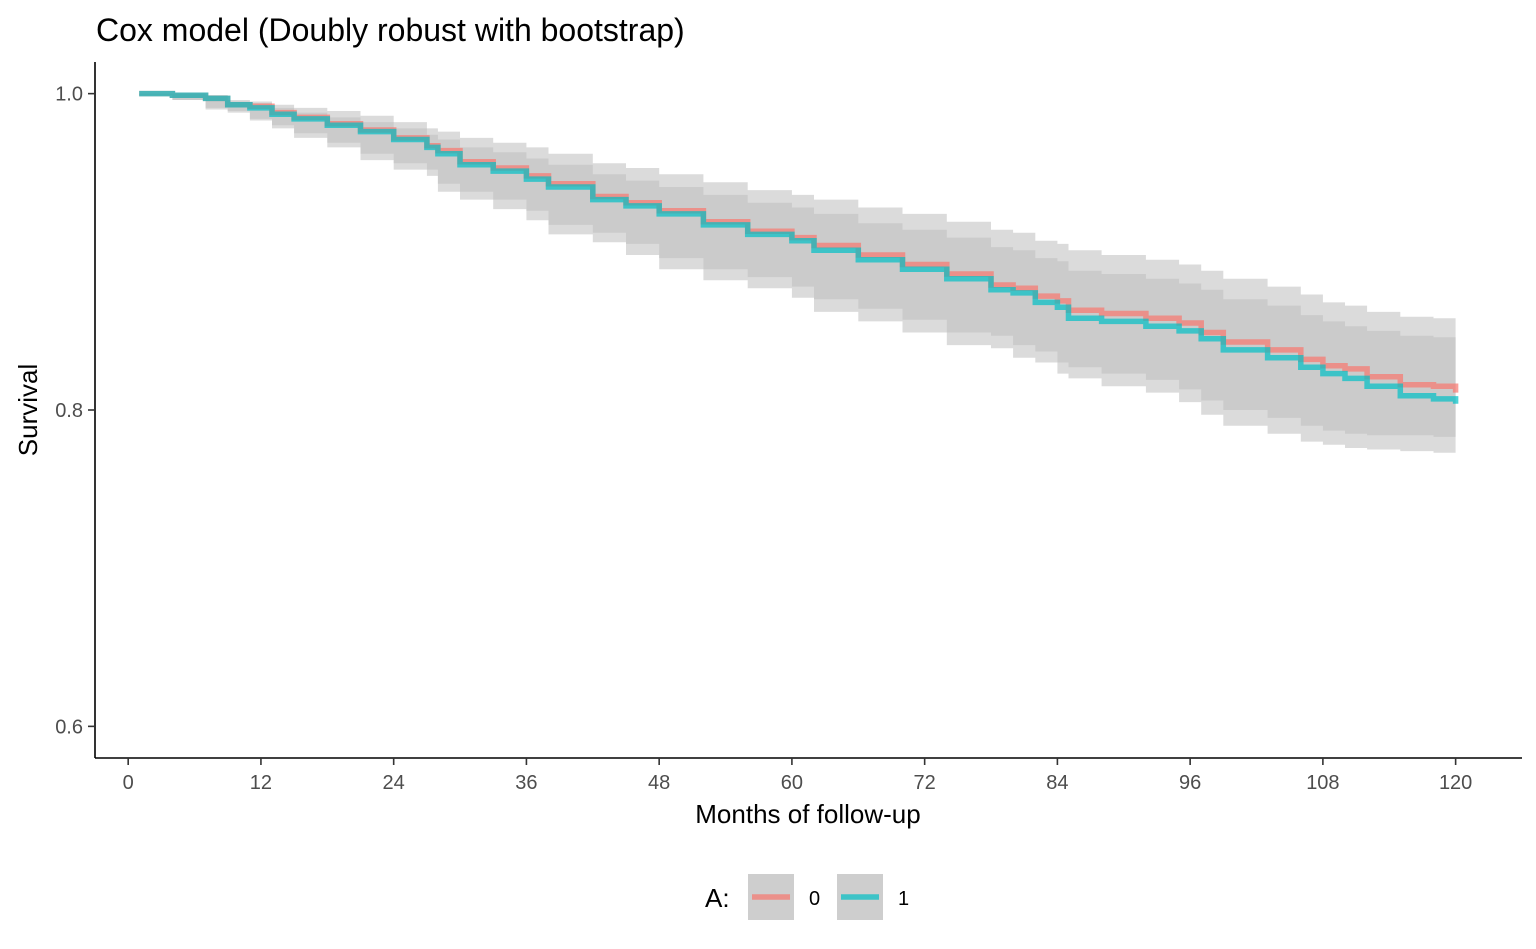  What do you see at coordinates (69, 95) in the screenshot?
I see `y-tick-label: 1.0` at bounding box center [69, 95].